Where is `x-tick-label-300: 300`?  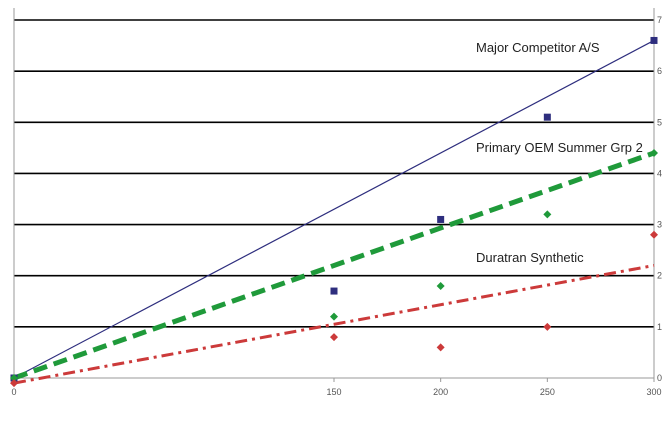
x-tick-label-300: 300 is located at coordinates (653, 392).